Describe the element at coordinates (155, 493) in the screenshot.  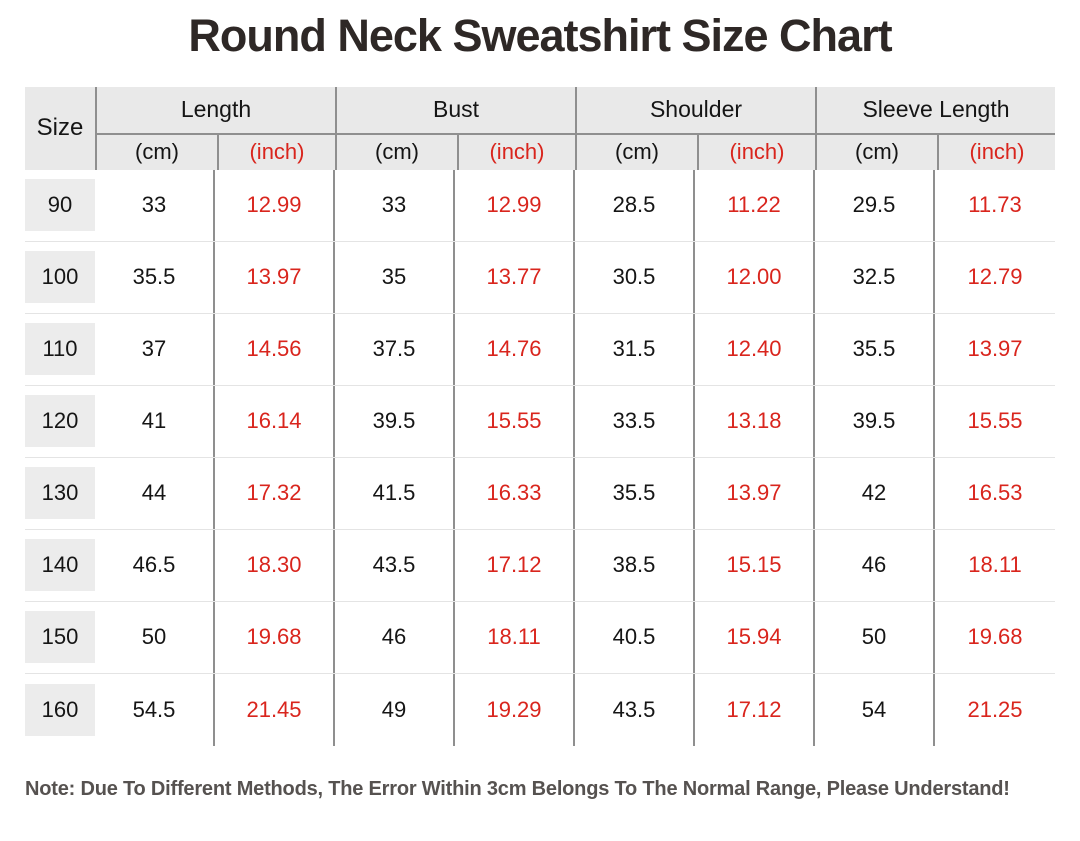
I see `length-cm-value: 44` at that location.